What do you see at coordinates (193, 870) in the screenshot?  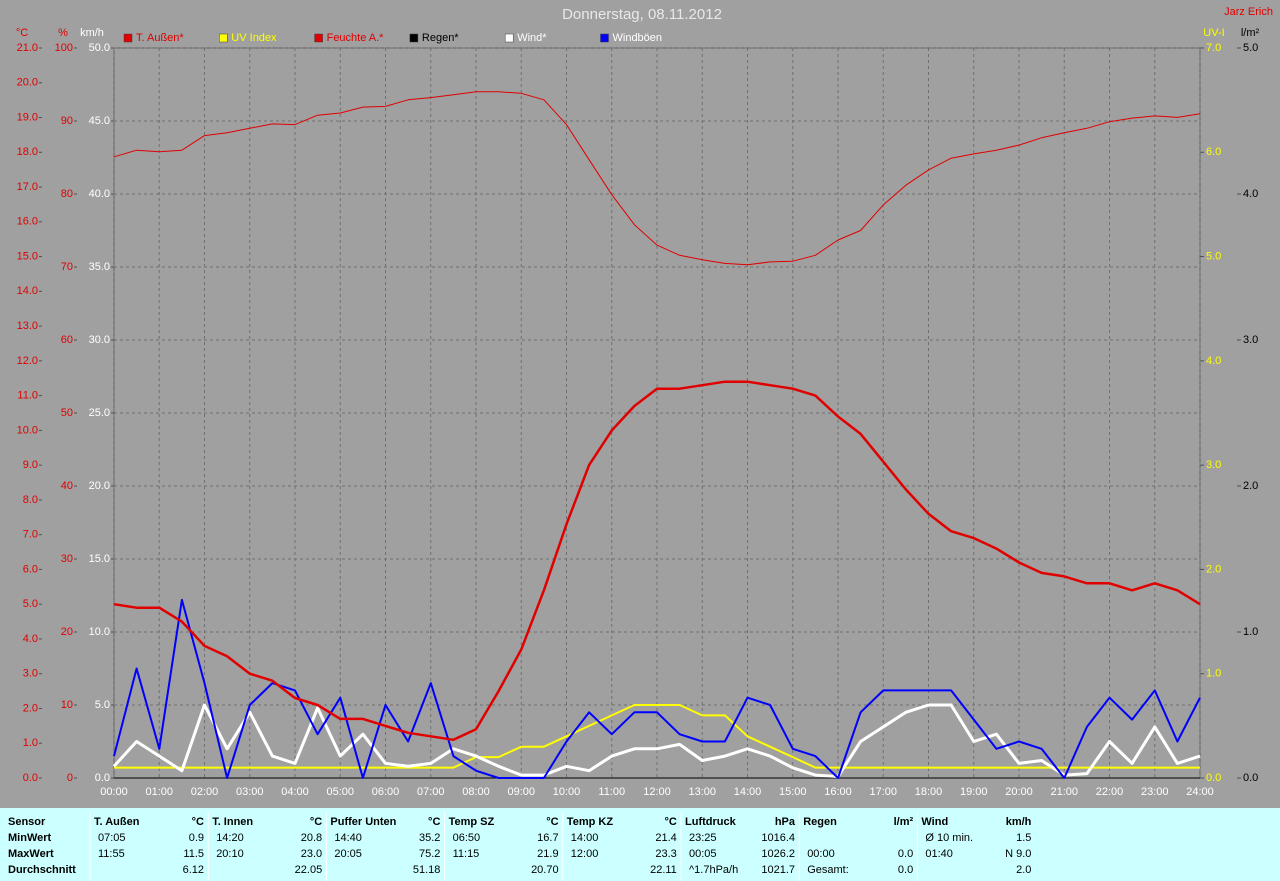 I see `cell-value: 6.12` at bounding box center [193, 870].